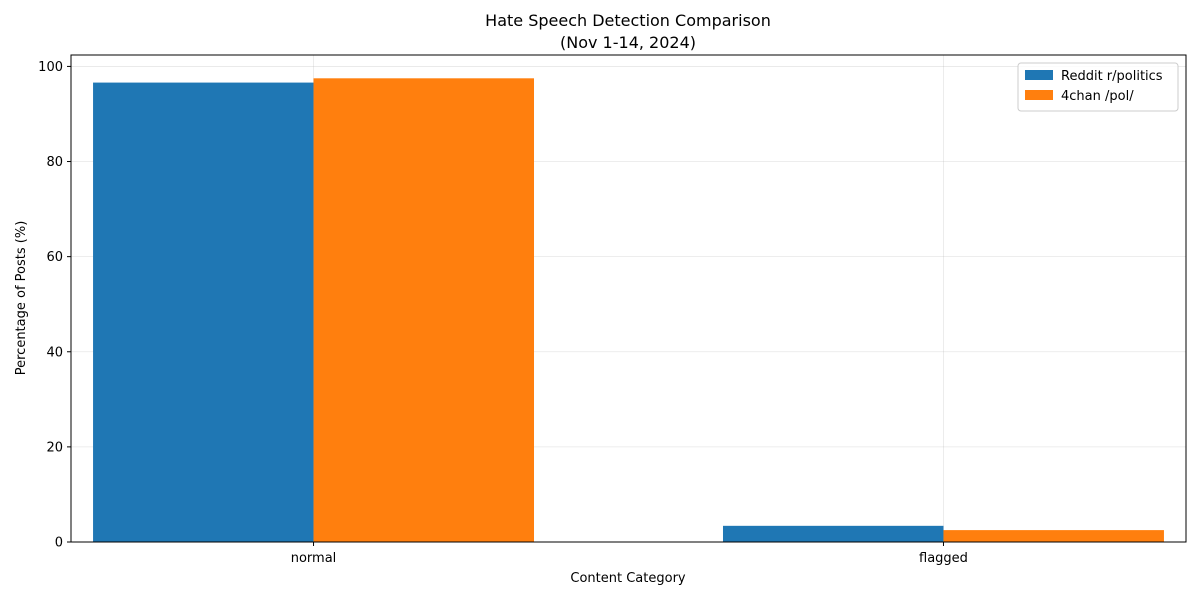 This screenshot has width=1200, height=600. What do you see at coordinates (628, 20) in the screenshot?
I see `chart-title: Hate Speech Detection Comparison` at bounding box center [628, 20].